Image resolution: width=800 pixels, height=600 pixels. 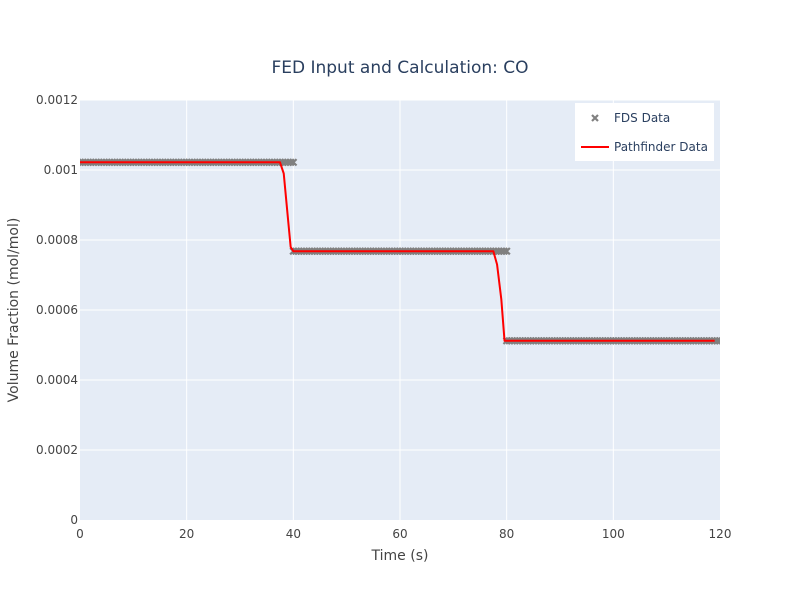 What do you see at coordinates (80, 534) in the screenshot?
I see `x-tick-label: 0` at bounding box center [80, 534].